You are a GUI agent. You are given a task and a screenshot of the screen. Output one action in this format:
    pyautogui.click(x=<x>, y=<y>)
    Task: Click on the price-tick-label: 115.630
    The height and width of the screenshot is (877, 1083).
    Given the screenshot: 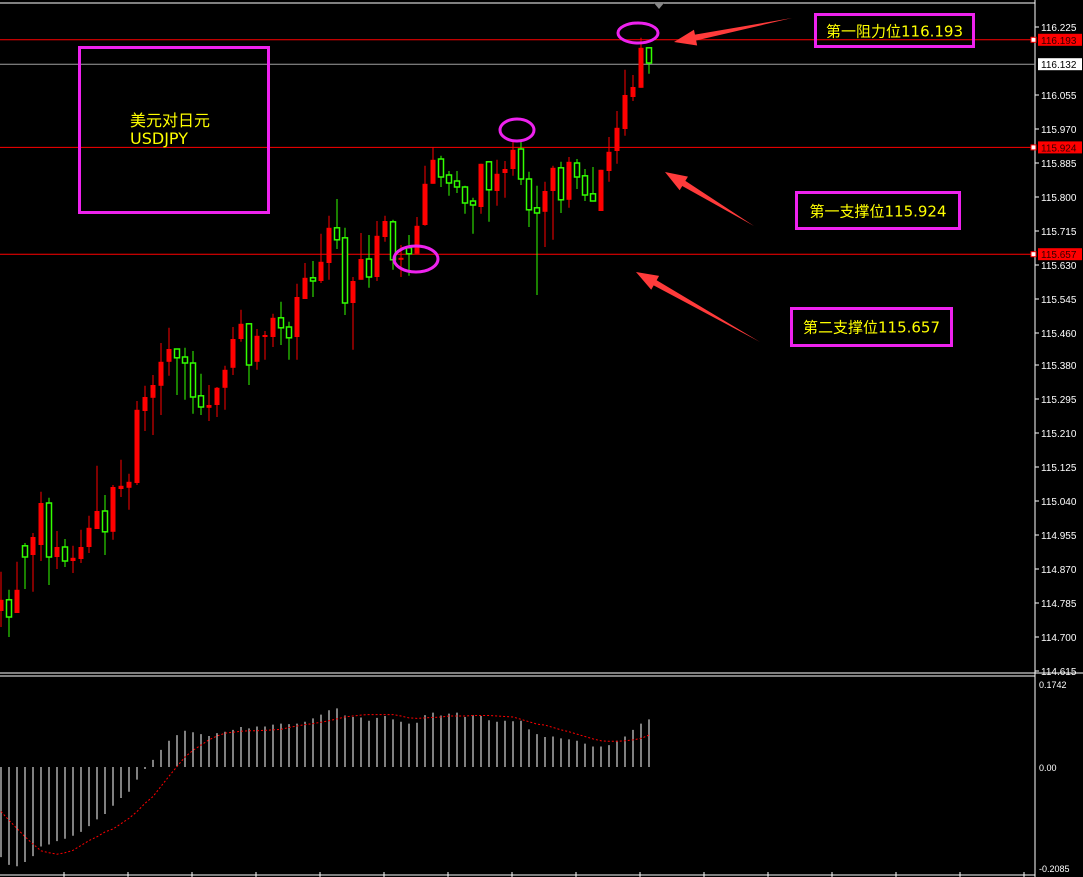 What is the action you would take?
    pyautogui.click(x=1059, y=266)
    